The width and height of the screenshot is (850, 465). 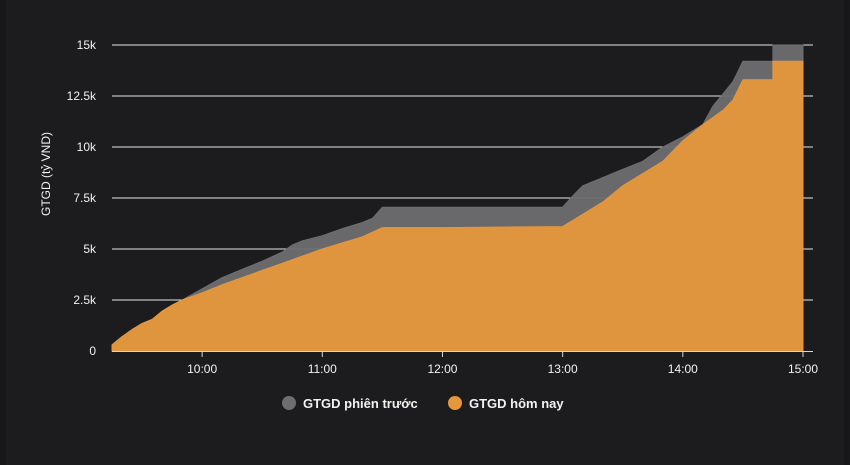 What do you see at coordinates (87, 147) in the screenshot?
I see `y-tick-label: 10k` at bounding box center [87, 147].